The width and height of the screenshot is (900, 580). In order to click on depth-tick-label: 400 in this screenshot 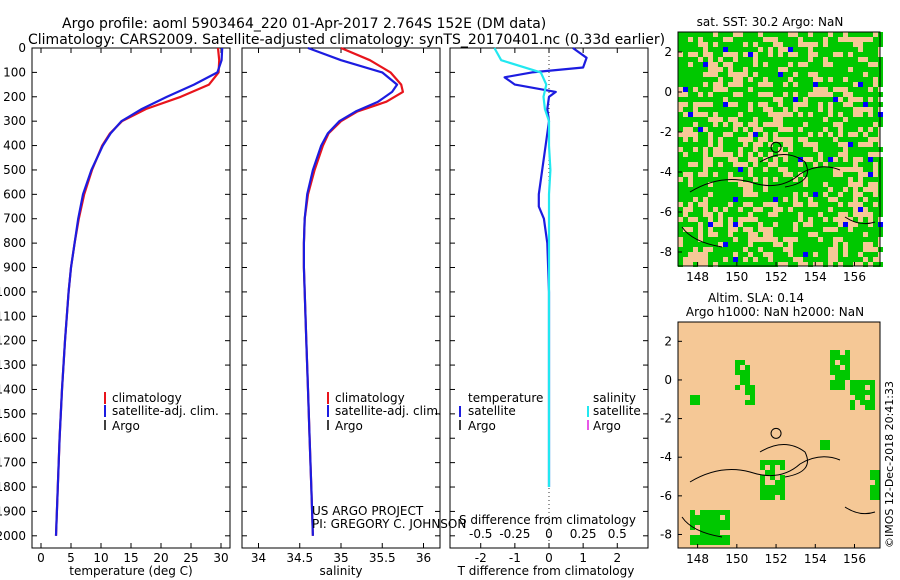, I will do `click(14, 146)`.